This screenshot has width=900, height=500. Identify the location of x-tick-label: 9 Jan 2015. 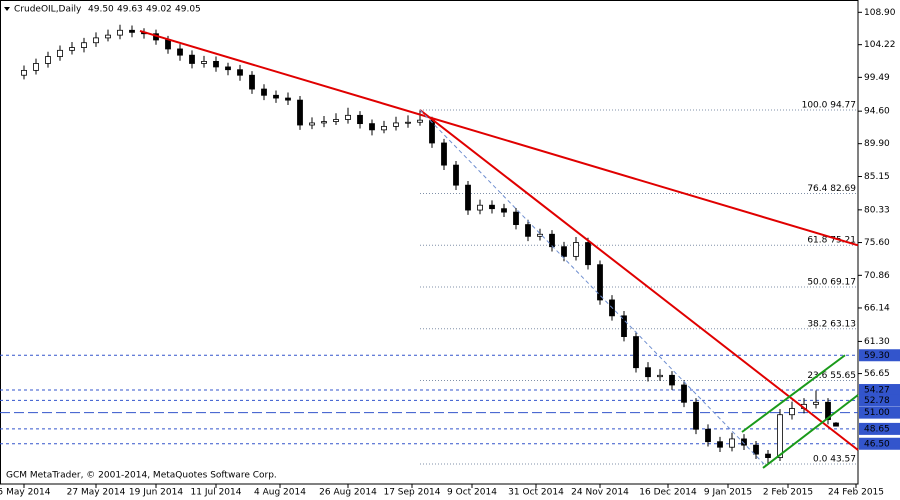
(728, 493).